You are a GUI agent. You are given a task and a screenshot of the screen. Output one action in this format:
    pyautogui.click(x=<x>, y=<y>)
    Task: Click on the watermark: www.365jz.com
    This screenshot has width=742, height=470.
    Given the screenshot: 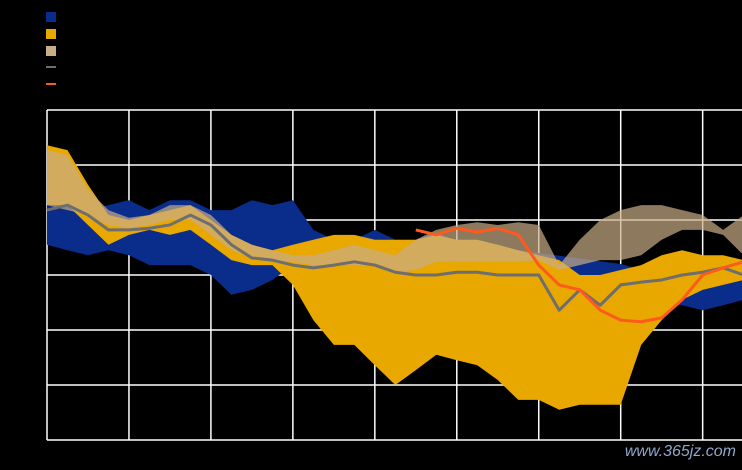 What is the action you would take?
    pyautogui.click(x=680, y=451)
    